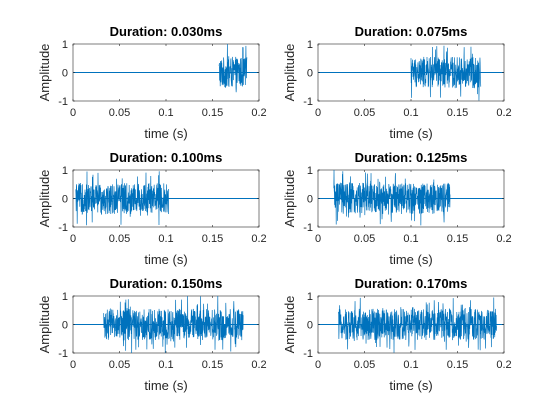  What do you see at coordinates (63, 354) in the screenshot?
I see `subplot-5-ytick-label: -1` at bounding box center [63, 354].